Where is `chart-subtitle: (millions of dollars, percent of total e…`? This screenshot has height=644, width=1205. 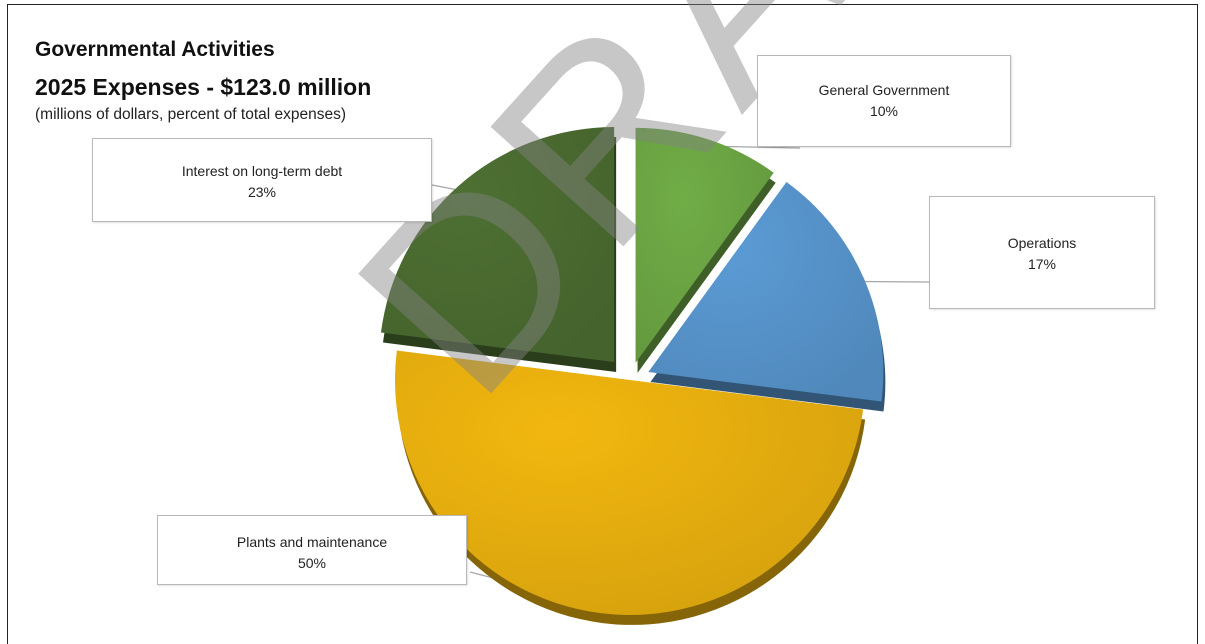 chart-subtitle: (millions of dollars, percent of total e… is located at coordinates (190, 115).